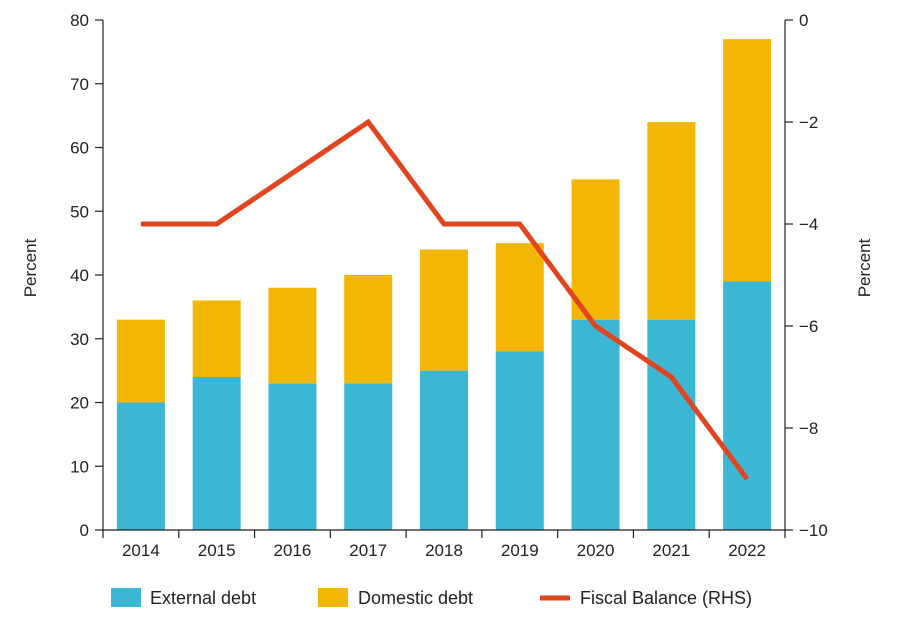  I want to click on bar-domestic-debt-2018, so click(444, 310).